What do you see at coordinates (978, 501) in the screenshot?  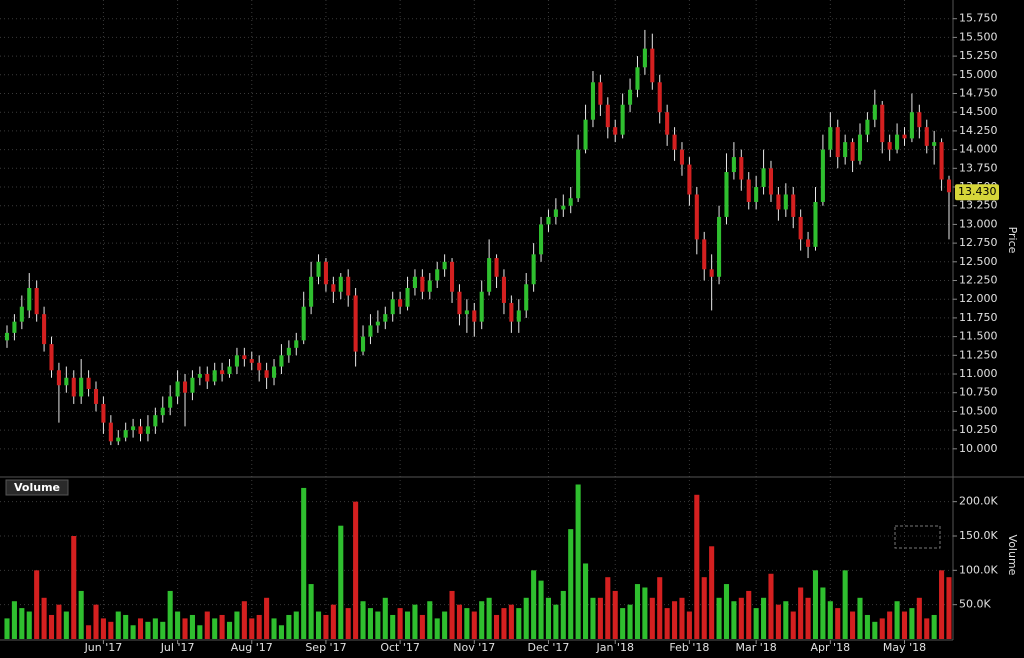 I see `y-tick-label: 200.0K` at bounding box center [978, 501].